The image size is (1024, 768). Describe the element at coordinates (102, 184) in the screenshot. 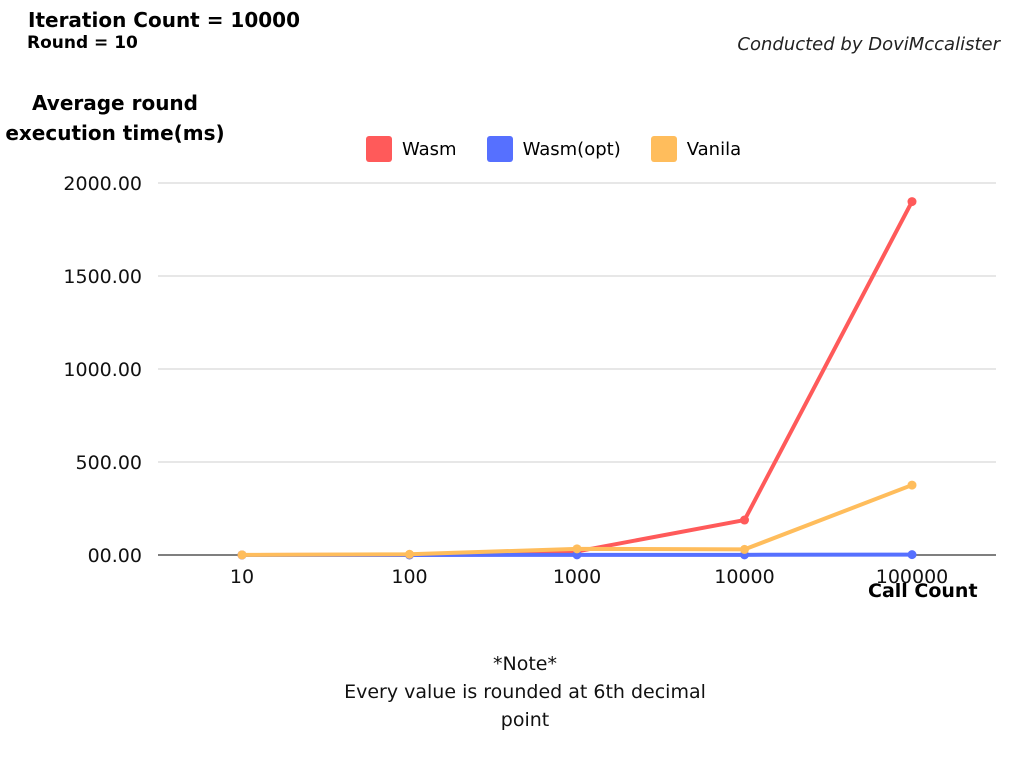

I see `y-tick-label: 2000.00` at that location.